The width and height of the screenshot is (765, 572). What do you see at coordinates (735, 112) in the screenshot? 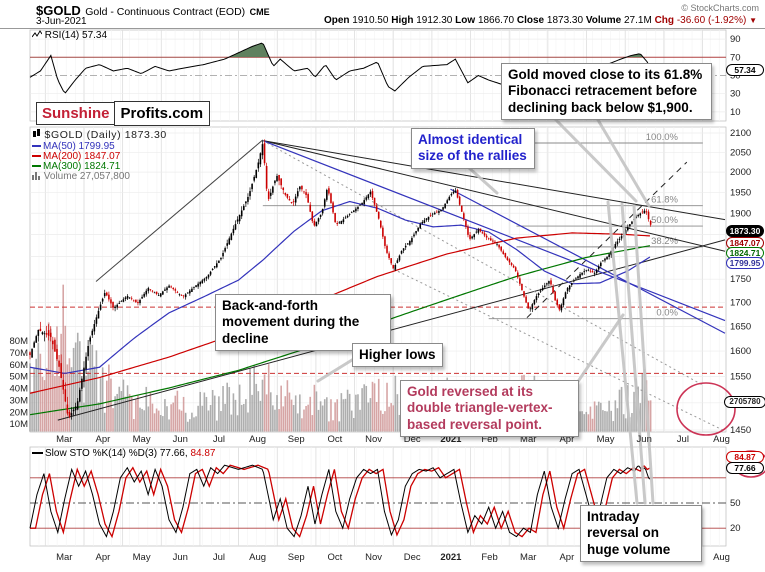
I see `rsi-tick-label: 10` at bounding box center [735, 112].